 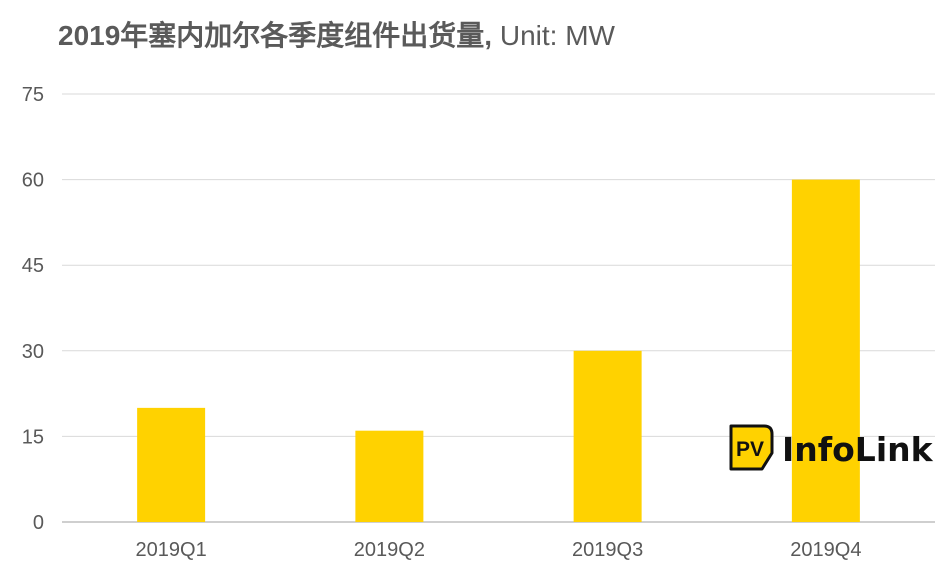 I want to click on bar-2019q3, so click(x=607, y=436).